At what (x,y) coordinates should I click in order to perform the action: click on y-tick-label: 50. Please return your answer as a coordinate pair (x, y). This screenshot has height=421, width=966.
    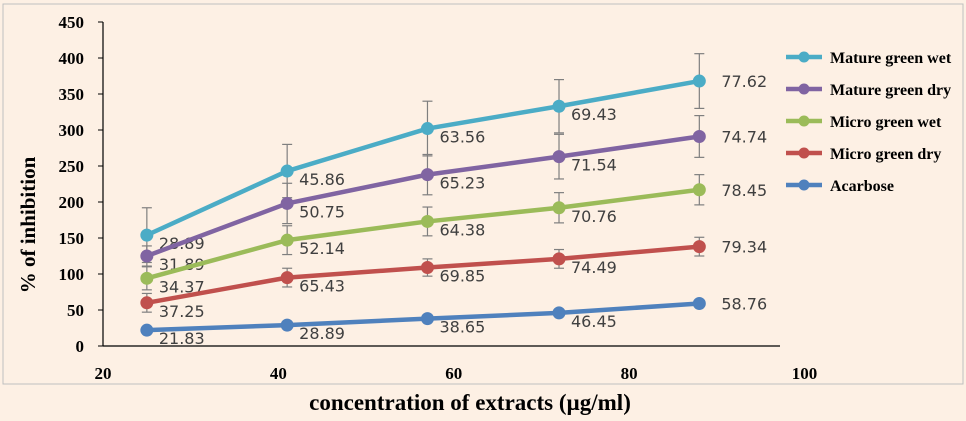
    Looking at the image, I should click on (75, 310).